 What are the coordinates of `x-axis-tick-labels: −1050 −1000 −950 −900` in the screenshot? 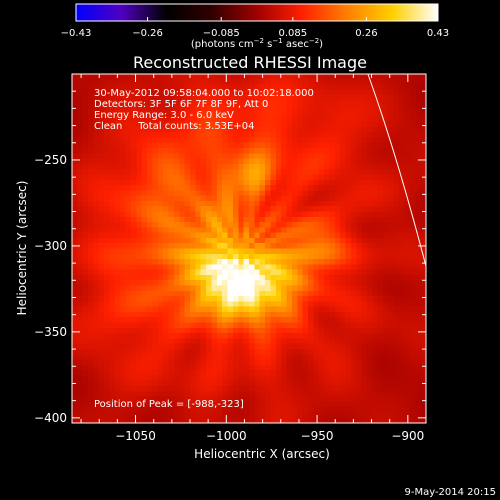 It's located at (269, 436).